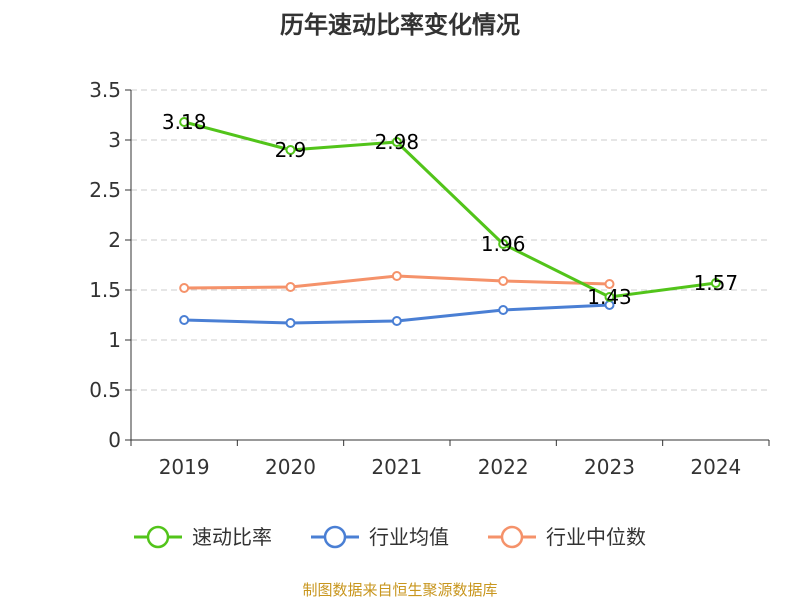 The image size is (800, 600). What do you see at coordinates (715, 467) in the screenshot?
I see `x-tick-label: 2024` at bounding box center [715, 467].